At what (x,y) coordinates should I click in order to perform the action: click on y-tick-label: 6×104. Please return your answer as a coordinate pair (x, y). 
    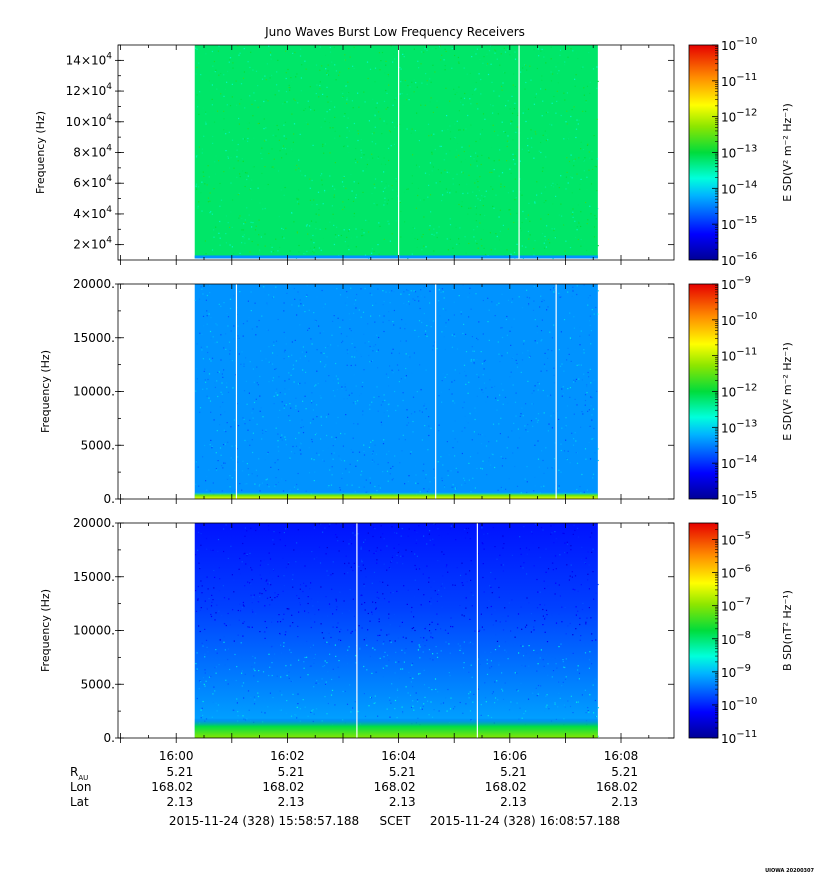
    Looking at the image, I should click on (92, 182).